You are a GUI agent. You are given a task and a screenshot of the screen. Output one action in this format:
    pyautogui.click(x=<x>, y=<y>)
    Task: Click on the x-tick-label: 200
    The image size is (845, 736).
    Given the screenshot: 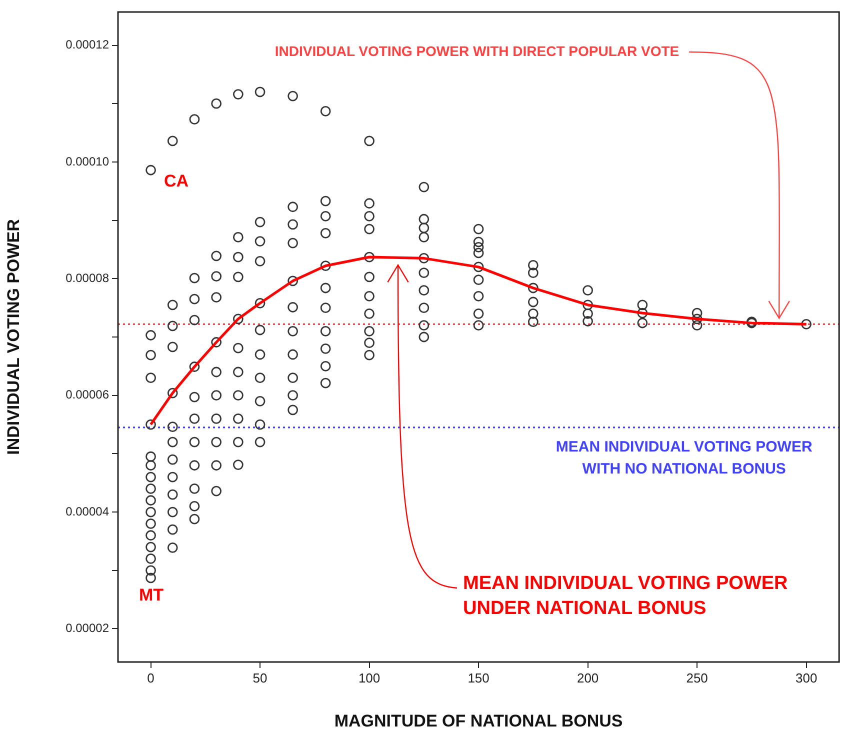 What is the action you would take?
    pyautogui.click(x=587, y=678)
    